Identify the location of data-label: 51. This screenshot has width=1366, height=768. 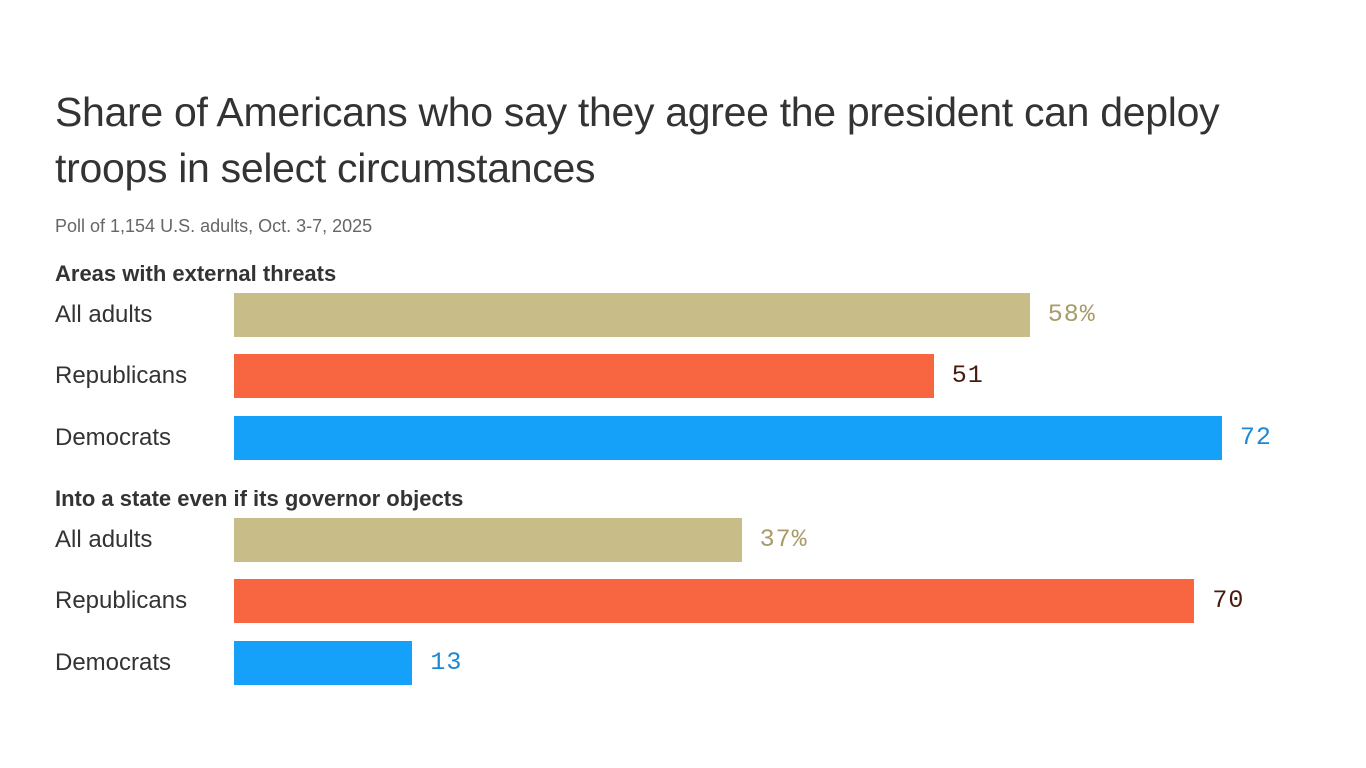
(967, 375).